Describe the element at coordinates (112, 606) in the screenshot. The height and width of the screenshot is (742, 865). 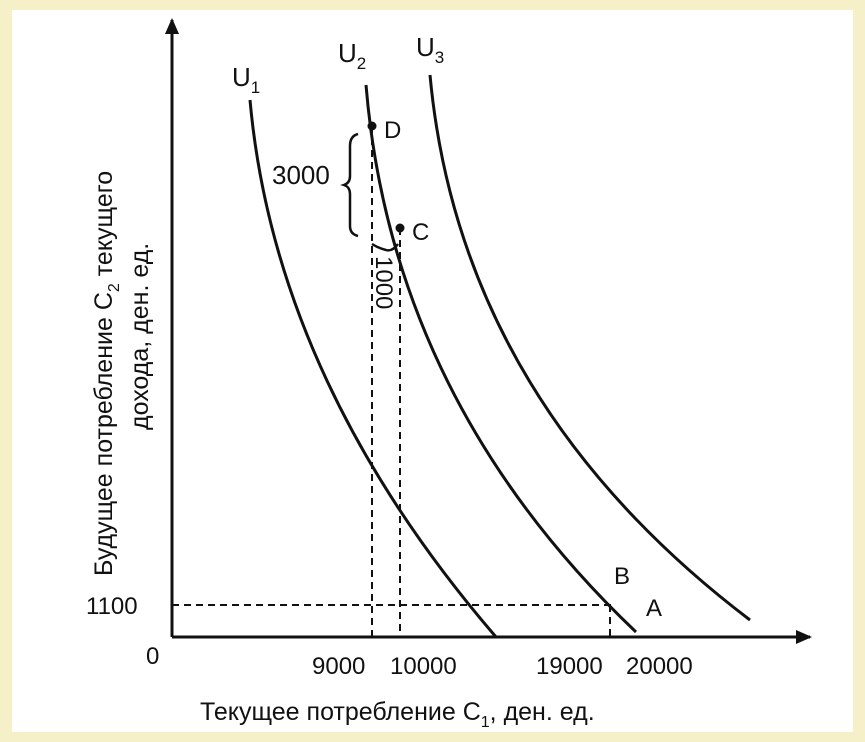
I see `y-tick-1100: 1100` at that location.